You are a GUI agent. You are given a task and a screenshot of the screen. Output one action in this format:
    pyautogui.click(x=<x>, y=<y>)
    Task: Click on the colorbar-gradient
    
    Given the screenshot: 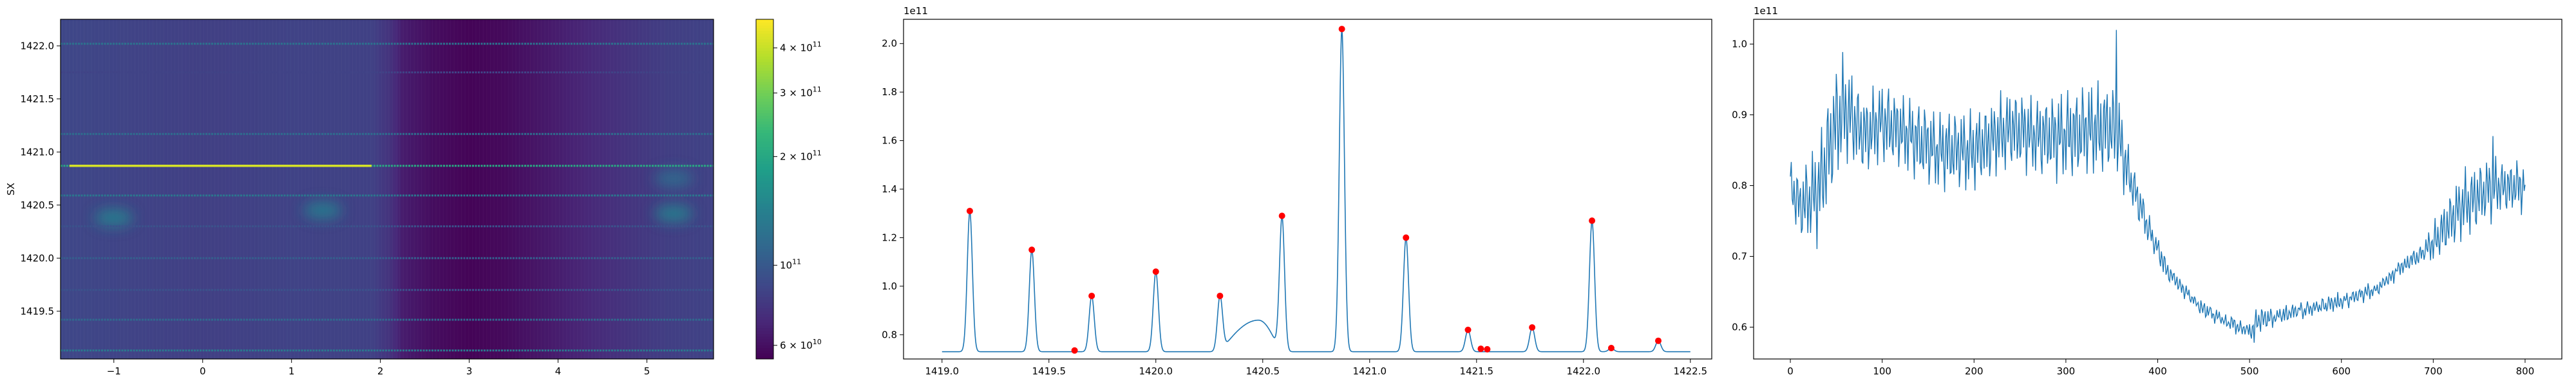 What is the action you would take?
    pyautogui.click(x=764, y=189)
    